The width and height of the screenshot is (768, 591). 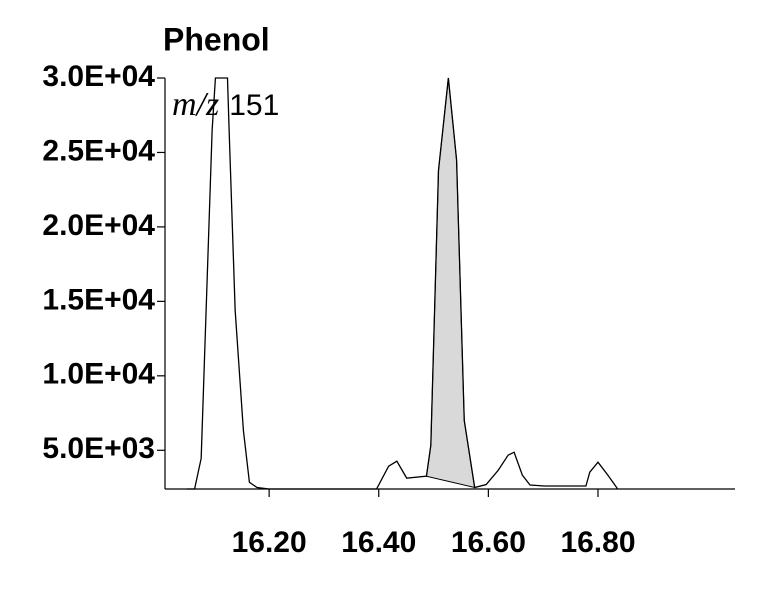 What do you see at coordinates (98, 76) in the screenshot?
I see `y-tick-label: 3.0E+04` at bounding box center [98, 76].